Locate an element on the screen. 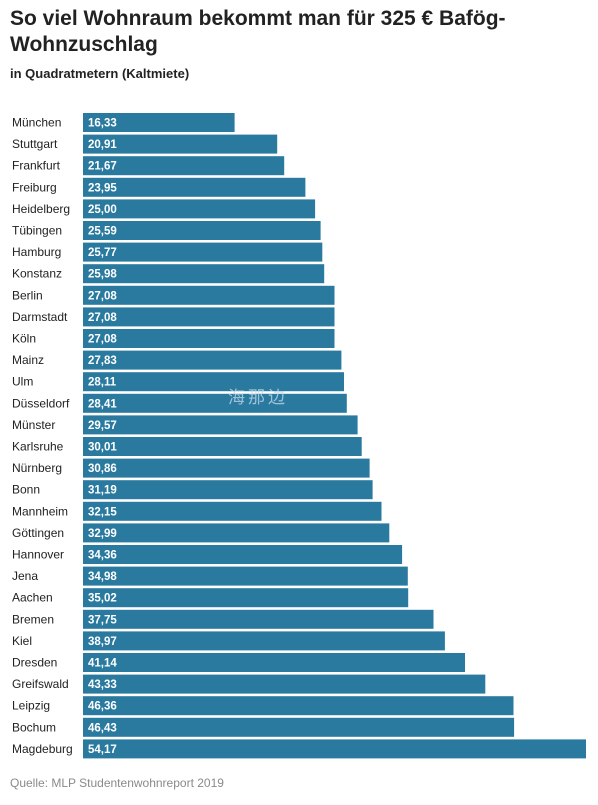 This screenshot has width=598, height=805. value-label: 54,17 is located at coordinates (102, 750).